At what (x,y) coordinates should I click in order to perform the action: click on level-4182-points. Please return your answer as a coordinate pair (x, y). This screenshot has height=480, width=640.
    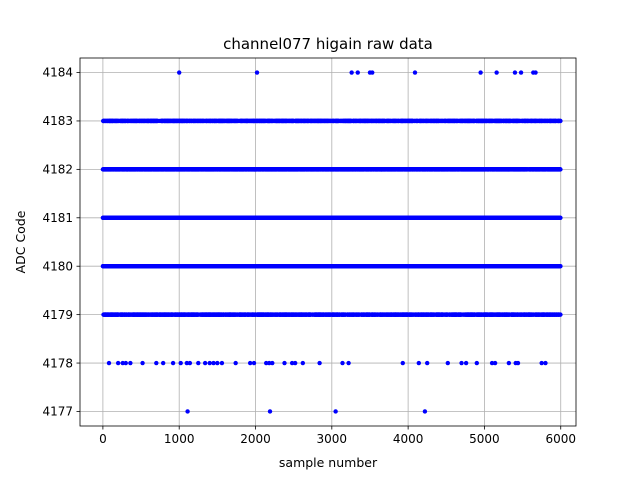
    Looking at the image, I should click on (331, 169).